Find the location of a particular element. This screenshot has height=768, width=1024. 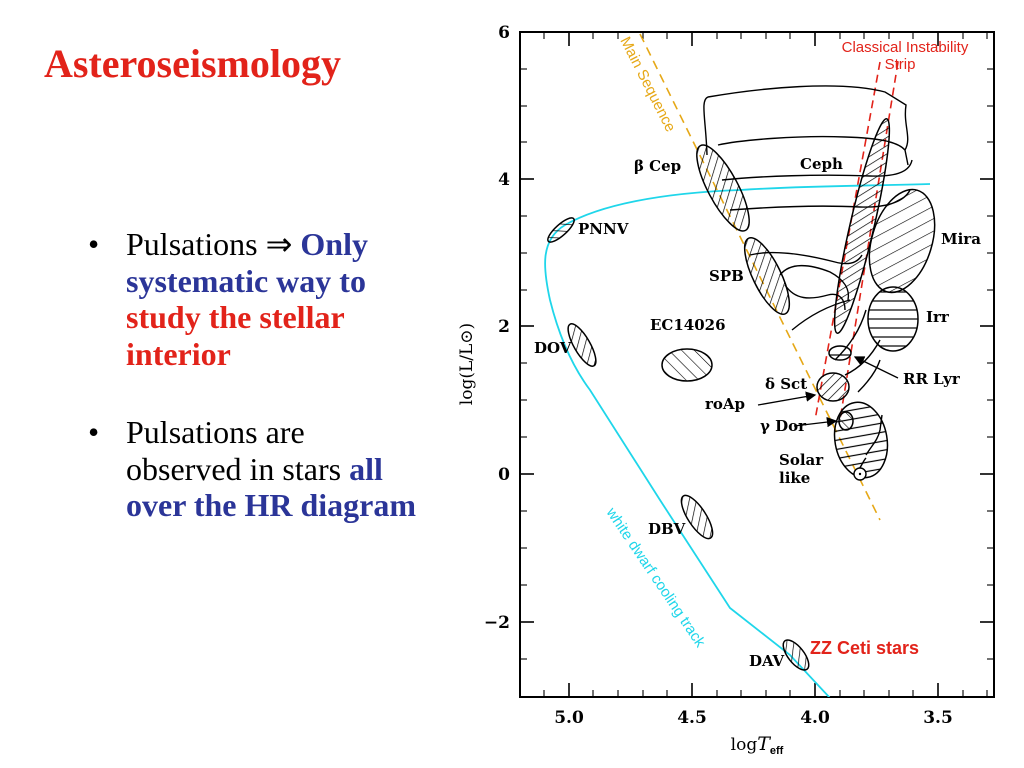

x-axis-label-t: T is located at coordinates (764, 744).